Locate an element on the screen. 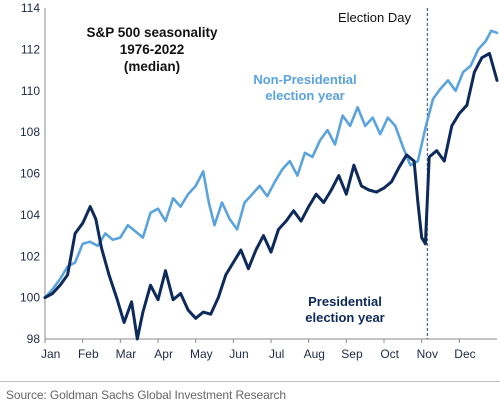 This screenshot has width=500, height=409. x-tick-label: Mar is located at coordinates (126, 354).